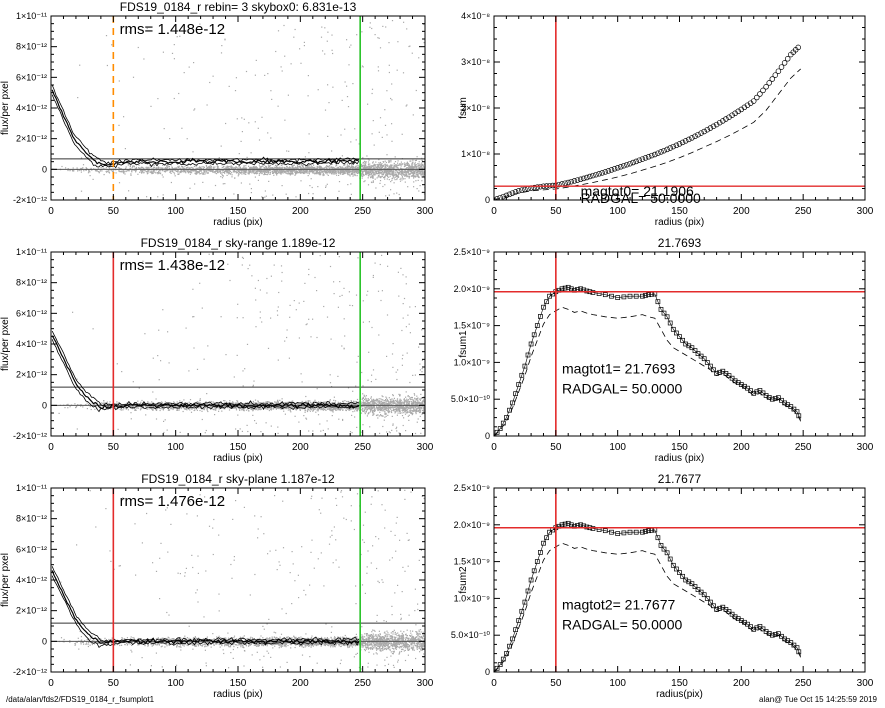 The height and width of the screenshot is (708, 885). What do you see at coordinates (679, 211) in the screenshot?
I see `x-tick-label: 150` at bounding box center [679, 211].